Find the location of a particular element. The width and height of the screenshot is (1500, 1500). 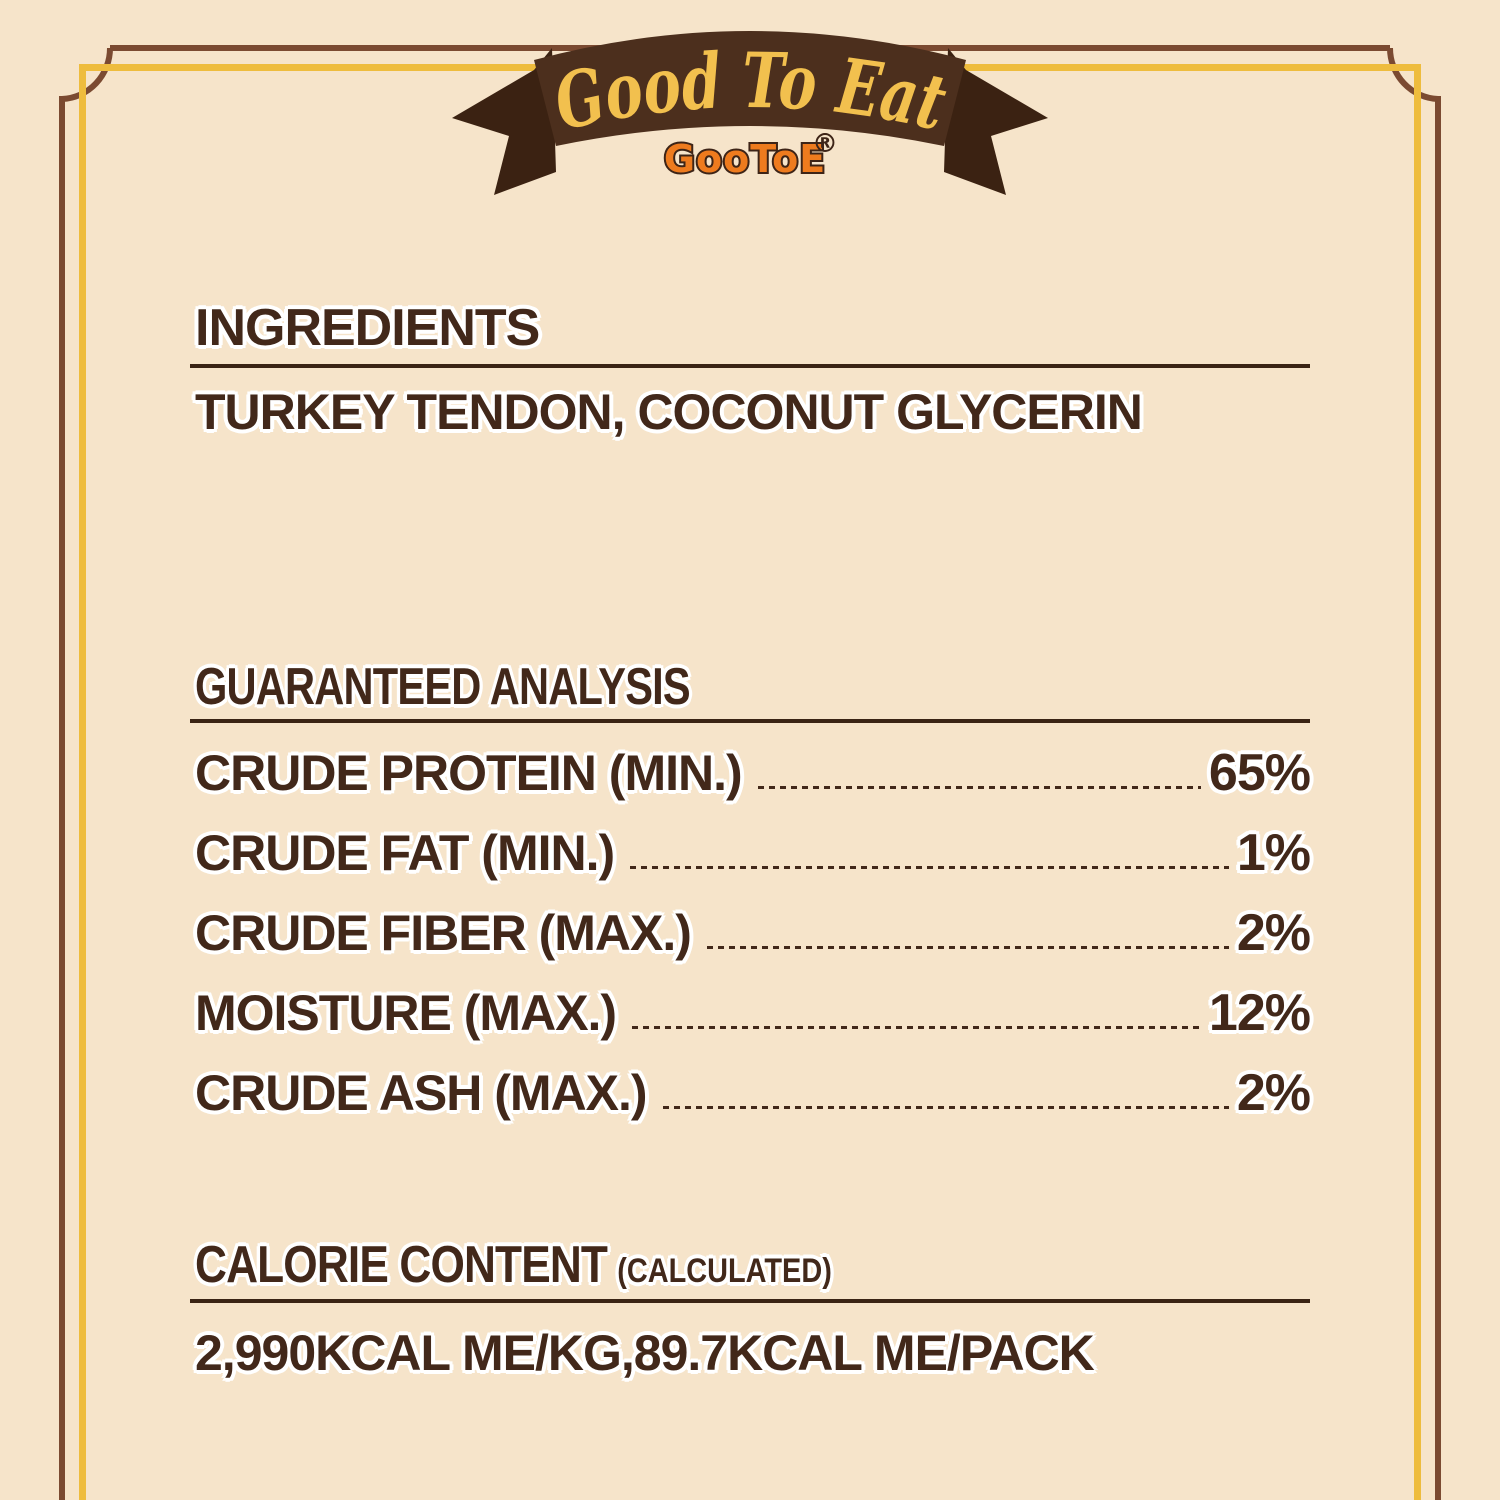

banner-script-text: Good To Eat is located at coordinates (750, 92).